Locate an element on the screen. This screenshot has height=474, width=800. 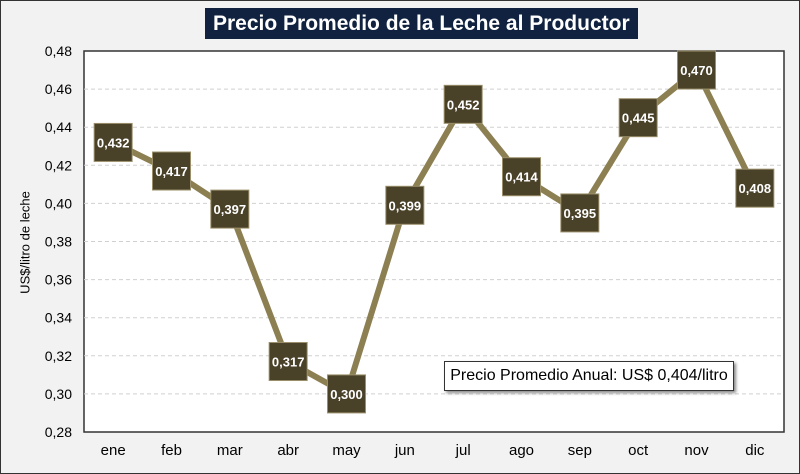
x-tick-label: ago is located at coordinates (521, 450).